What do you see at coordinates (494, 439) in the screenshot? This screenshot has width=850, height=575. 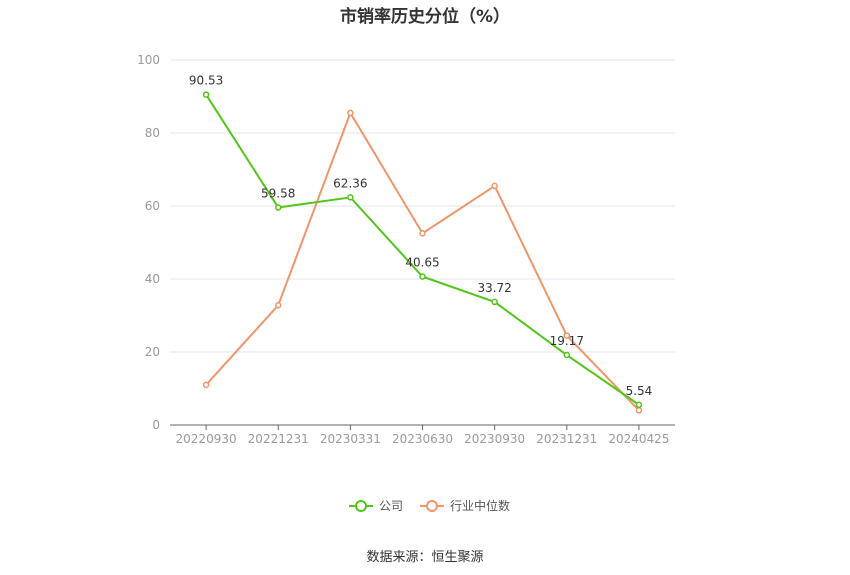 I see `x-tick-label: 20230930` at bounding box center [494, 439].